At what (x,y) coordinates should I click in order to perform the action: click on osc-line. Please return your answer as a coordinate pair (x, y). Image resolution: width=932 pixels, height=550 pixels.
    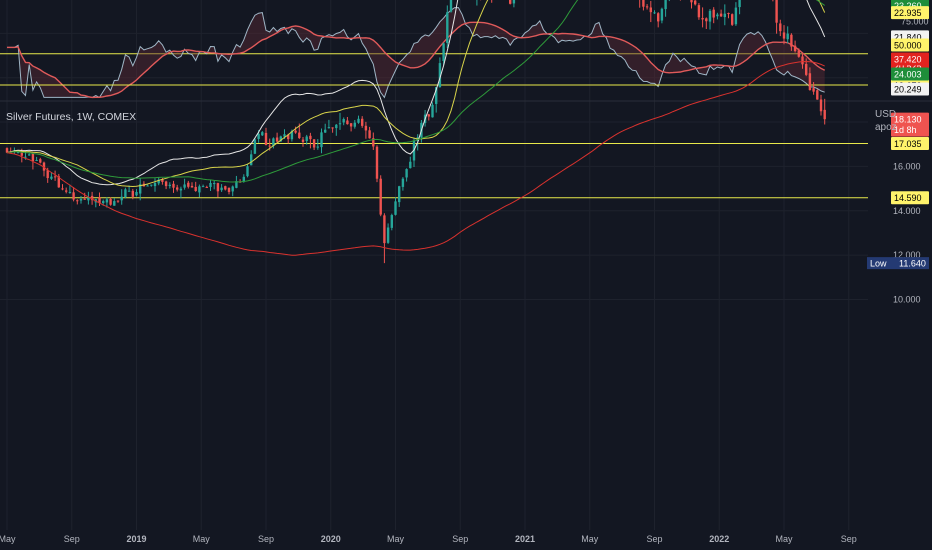
    Looking at the image, I should click on (416, 53).